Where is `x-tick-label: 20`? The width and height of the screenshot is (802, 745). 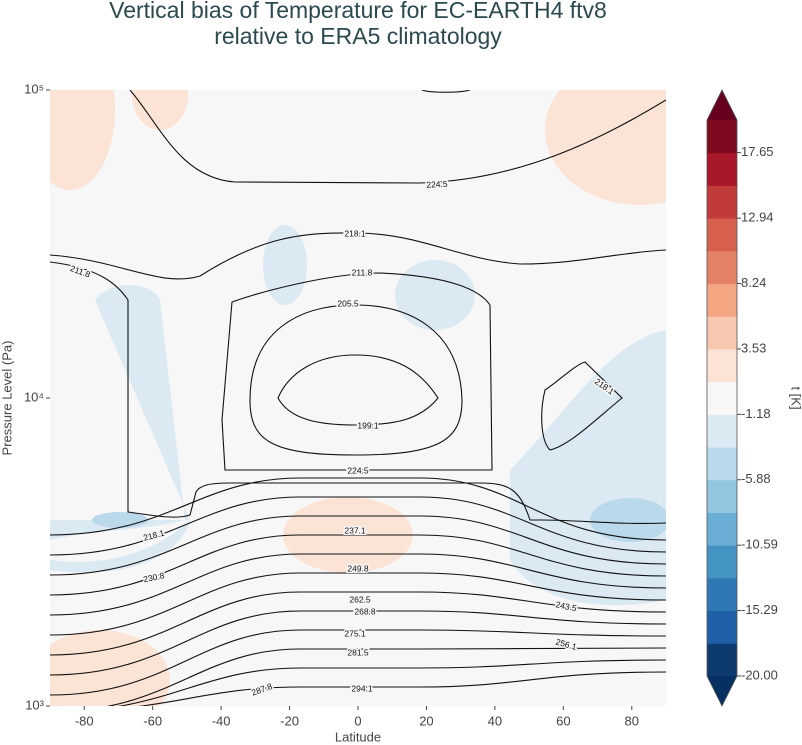
x-tick-label: 20 is located at coordinates (426, 720).